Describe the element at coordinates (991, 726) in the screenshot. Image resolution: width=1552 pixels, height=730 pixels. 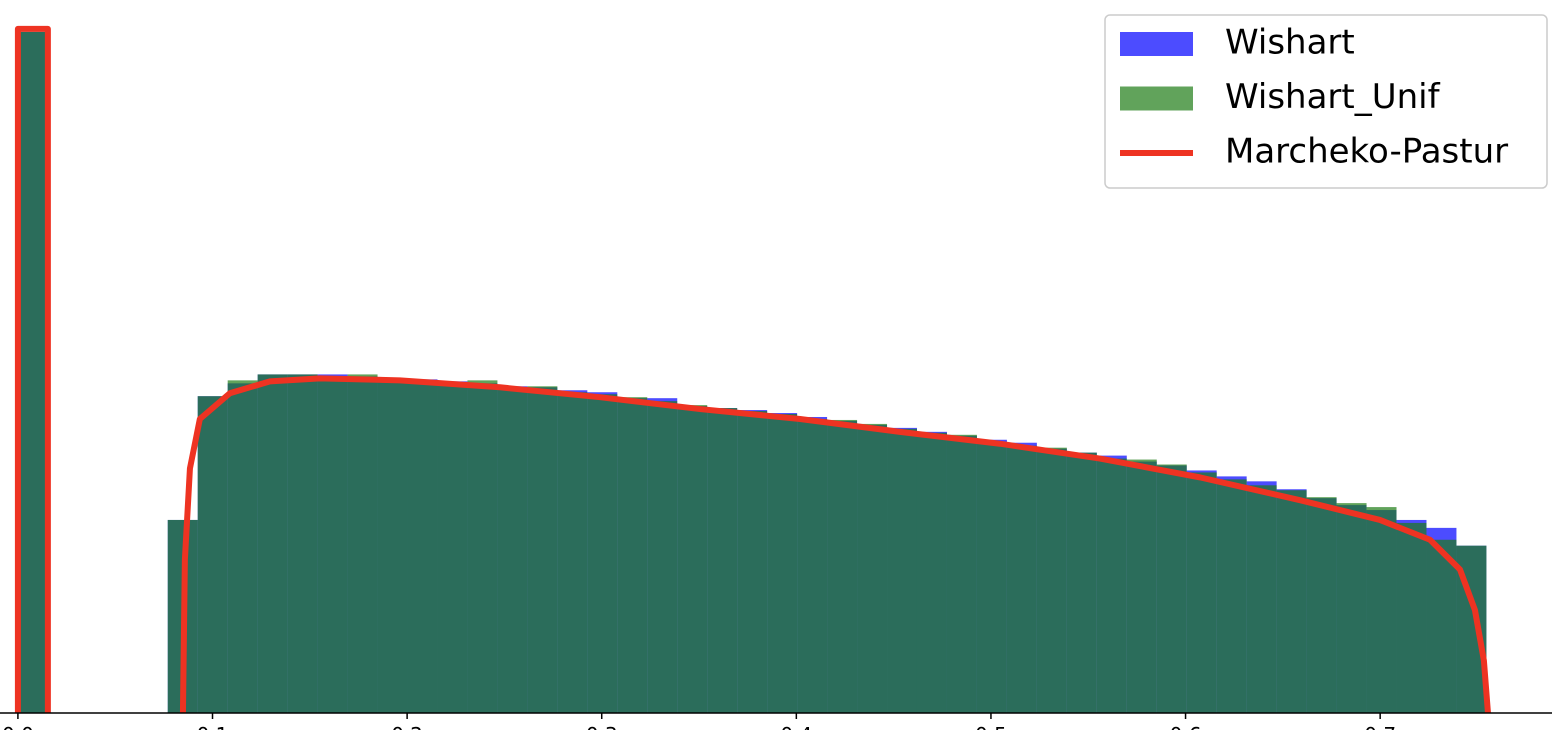
I see `x-tick-label: 0.5` at that location.